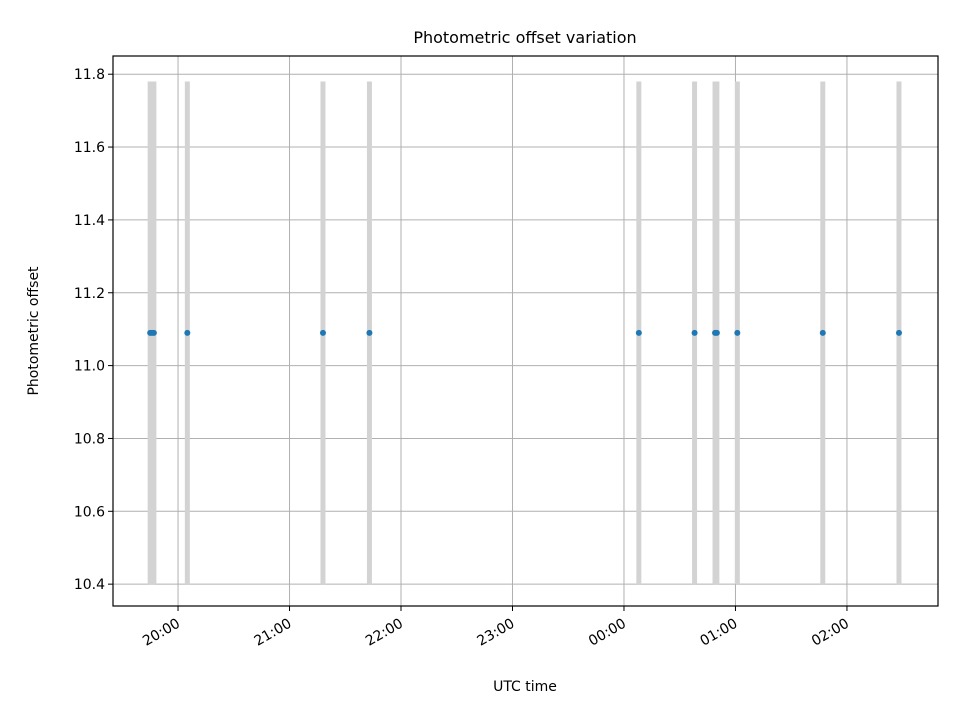 The height and width of the screenshot is (724, 960). What do you see at coordinates (830, 633) in the screenshot?
I see `x-tick-label: 02:00` at bounding box center [830, 633].